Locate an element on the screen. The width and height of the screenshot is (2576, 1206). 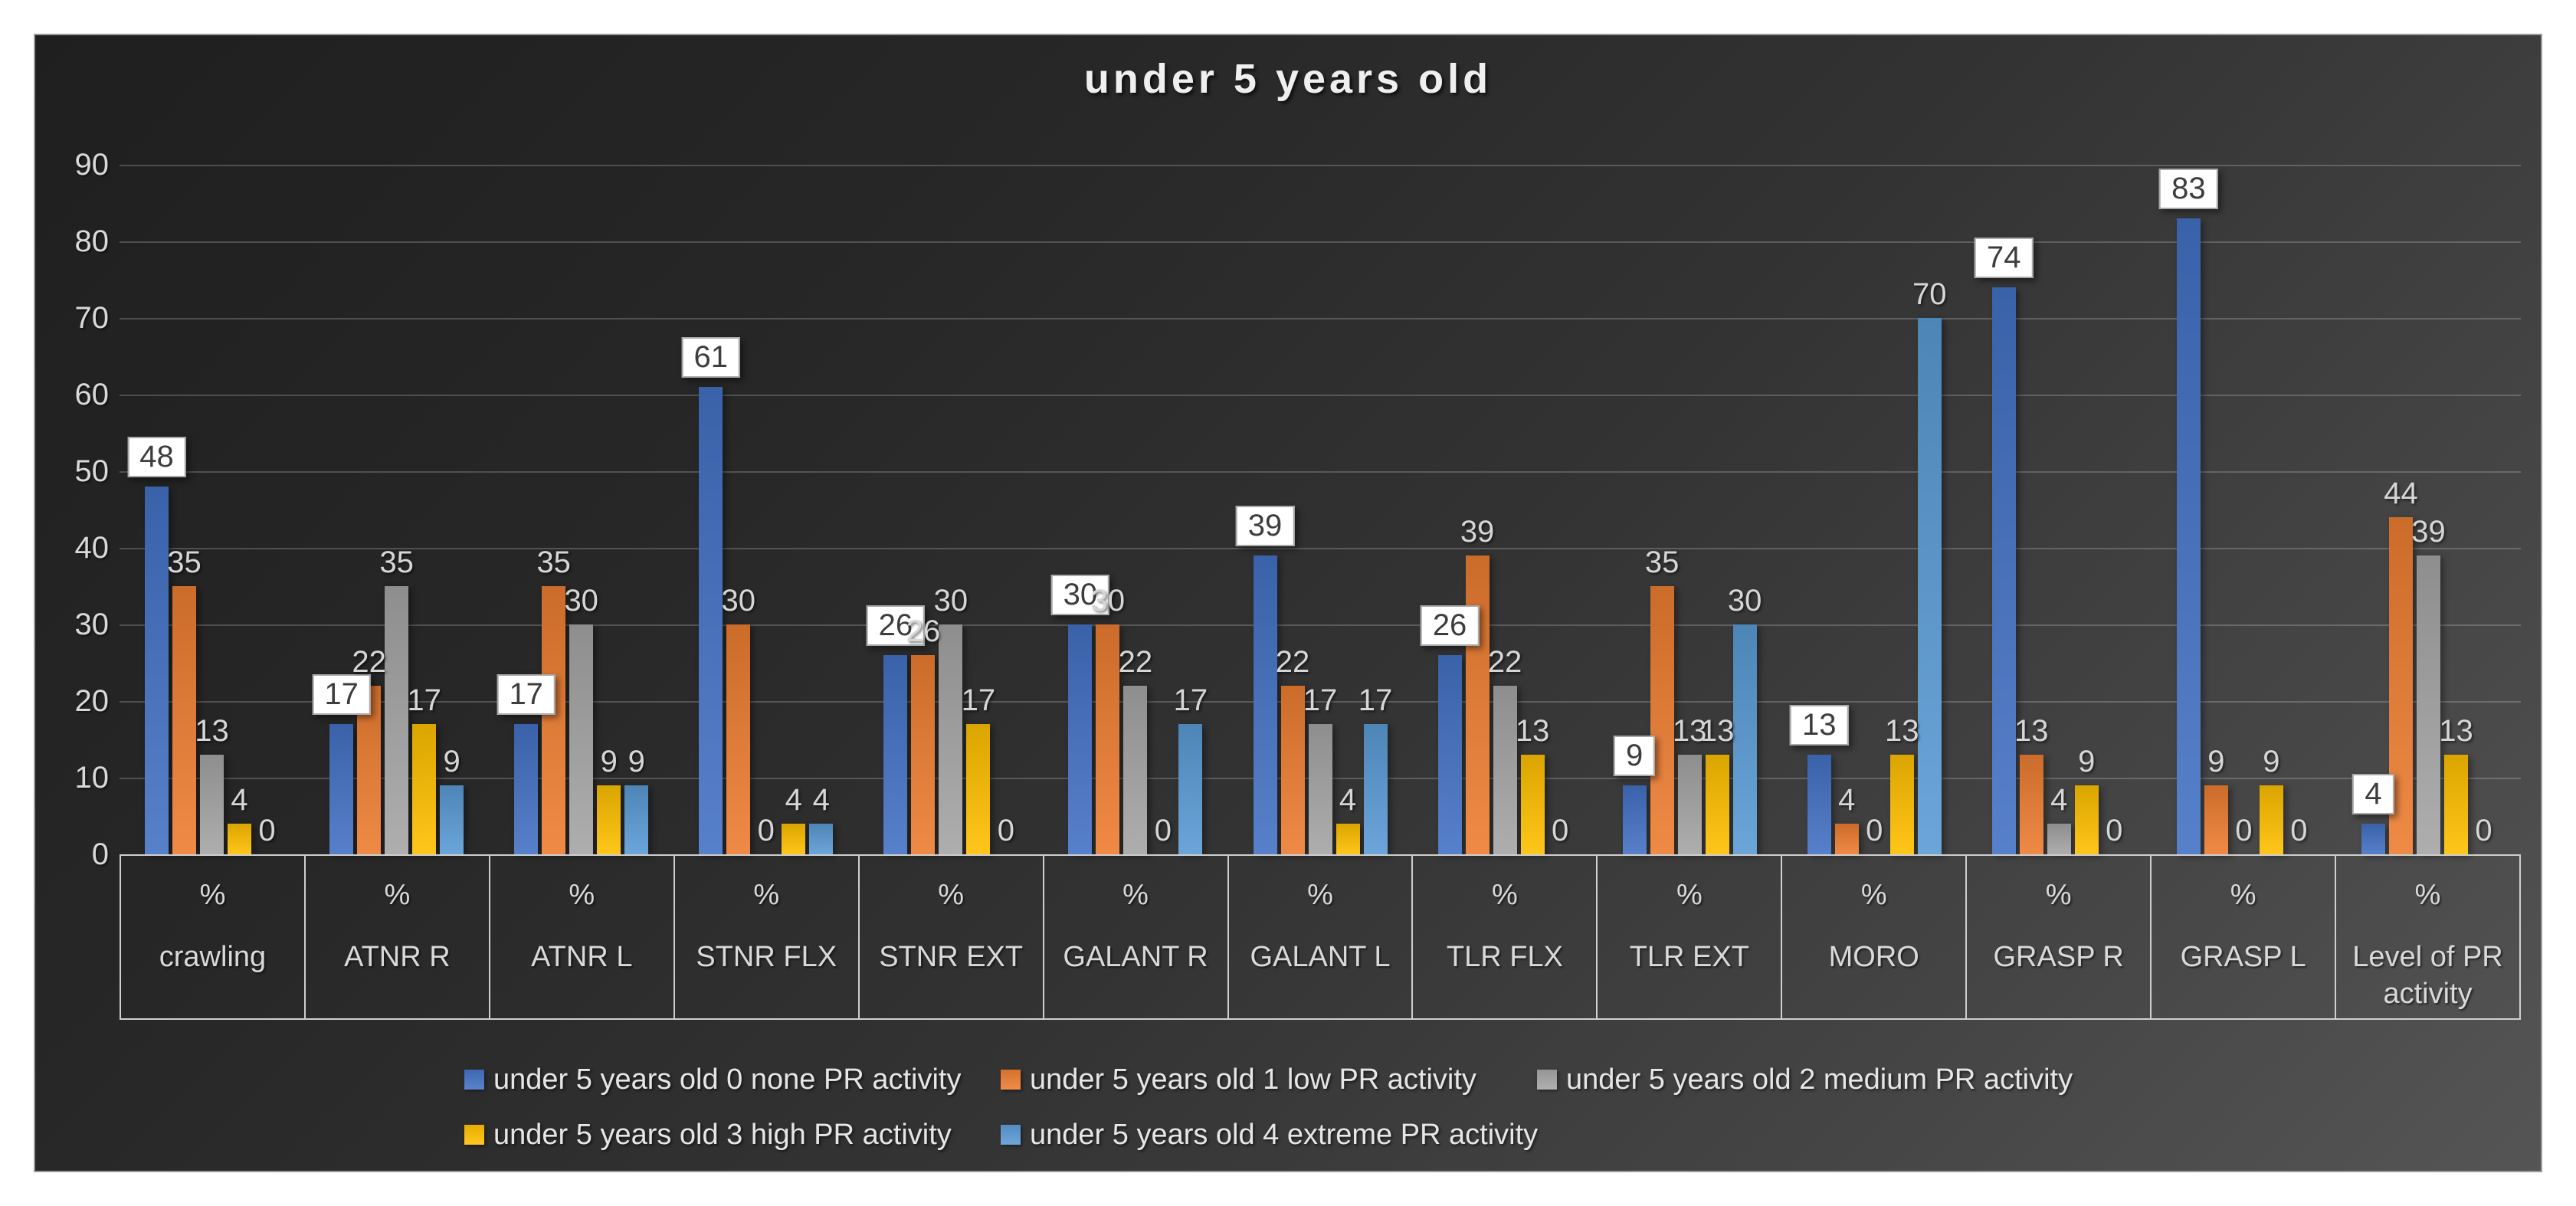
bar-label: 26 is located at coordinates (924, 631).